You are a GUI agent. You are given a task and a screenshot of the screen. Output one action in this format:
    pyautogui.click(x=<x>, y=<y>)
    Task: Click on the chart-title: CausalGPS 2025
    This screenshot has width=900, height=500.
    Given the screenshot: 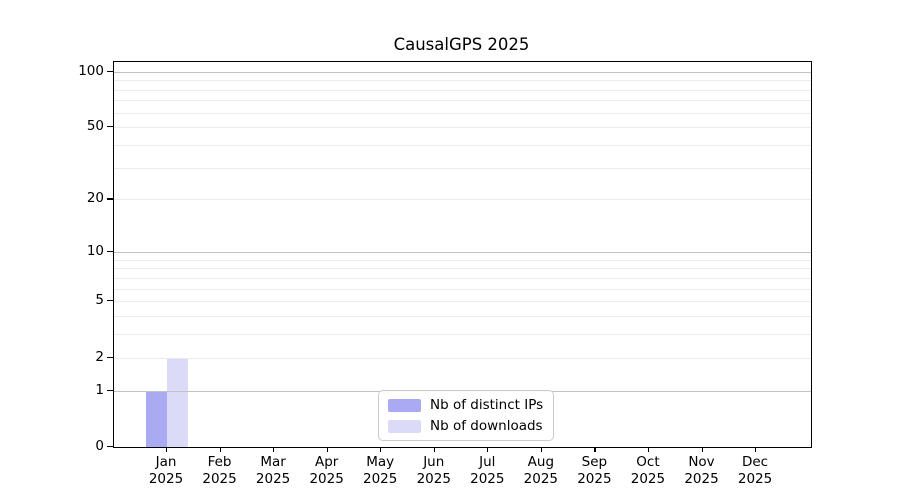 What is the action you would take?
    pyautogui.click(x=461, y=44)
    